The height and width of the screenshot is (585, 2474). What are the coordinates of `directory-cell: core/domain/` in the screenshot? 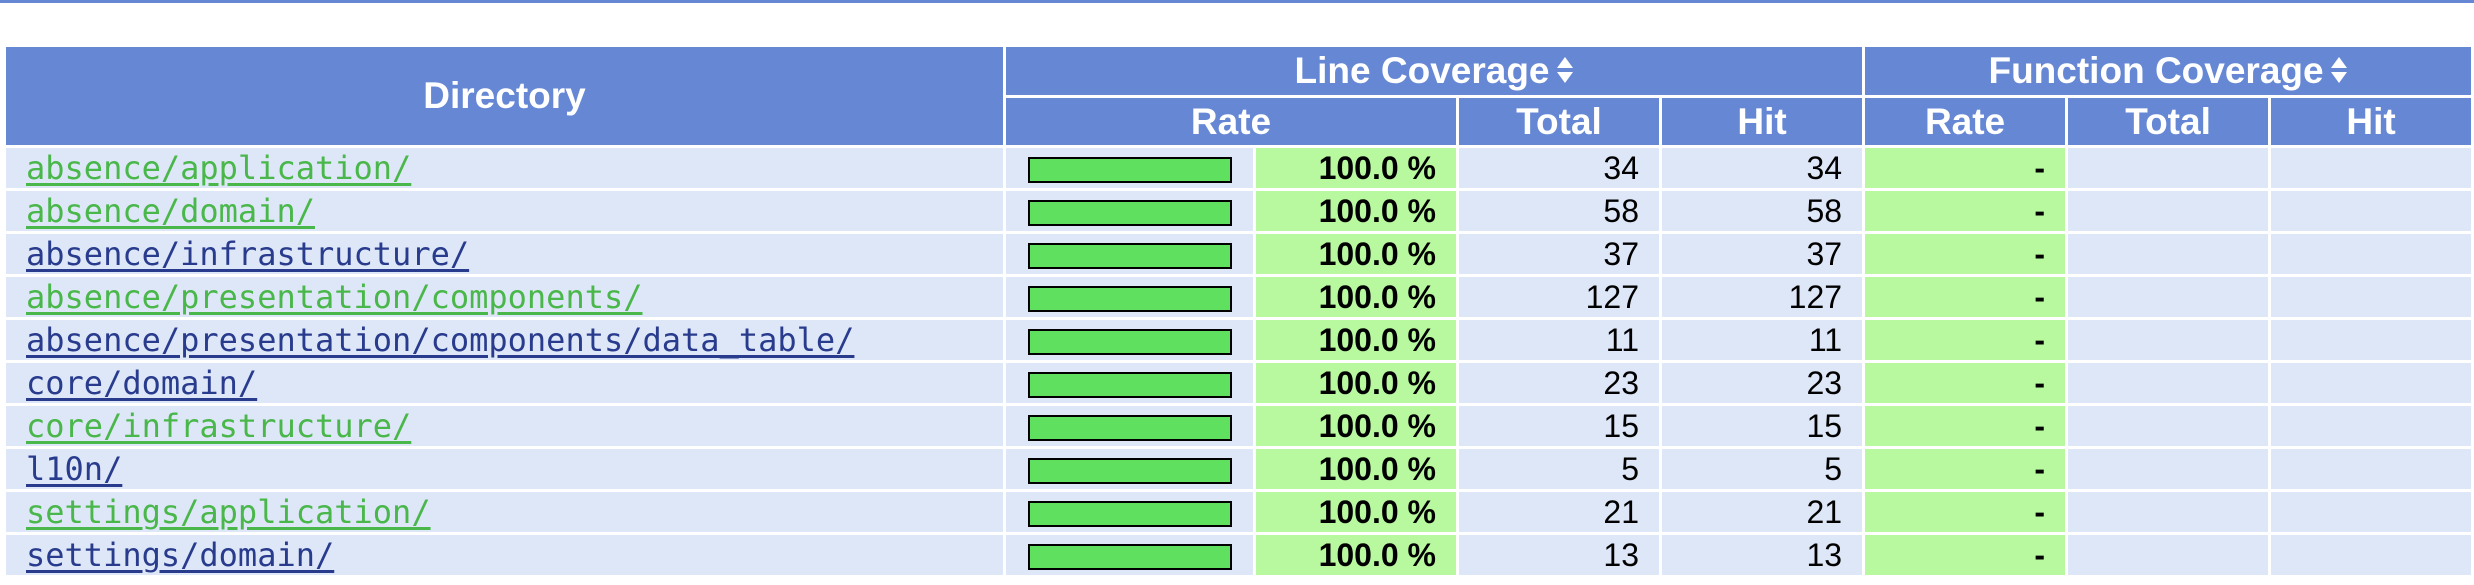 It's located at (504, 383).